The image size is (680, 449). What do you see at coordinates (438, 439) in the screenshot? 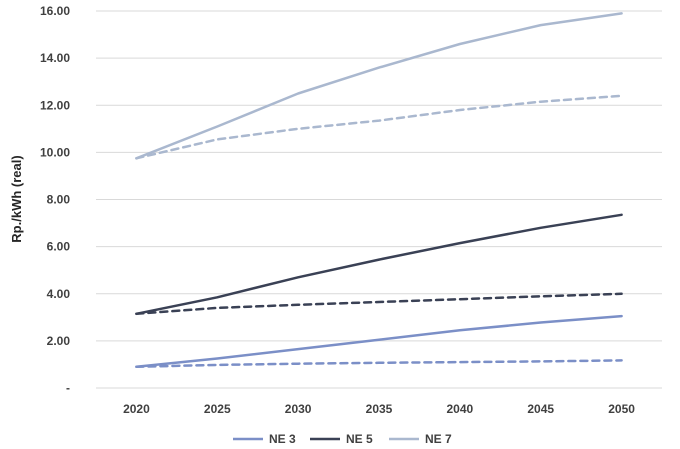
I see `legend-label: NE 7` at bounding box center [438, 439].